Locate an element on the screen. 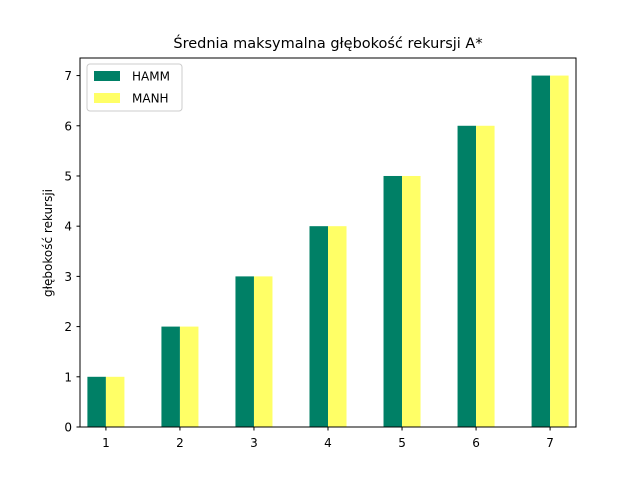 This screenshot has width=640, height=480. y-tick-label: 3 is located at coordinates (68, 277).